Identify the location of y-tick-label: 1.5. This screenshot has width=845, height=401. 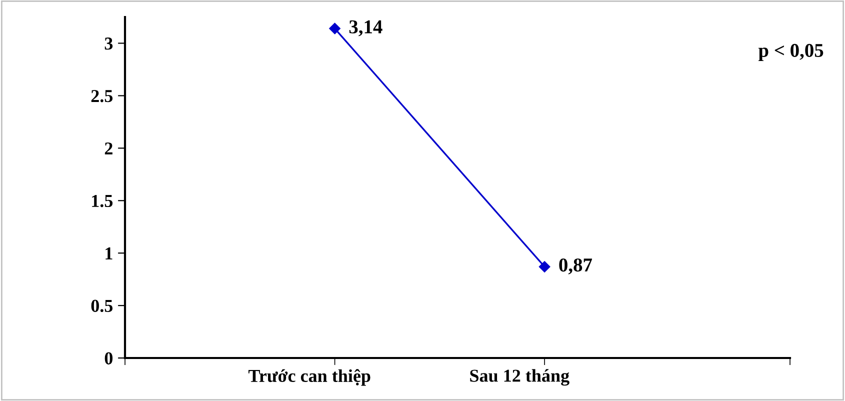
(102, 201).